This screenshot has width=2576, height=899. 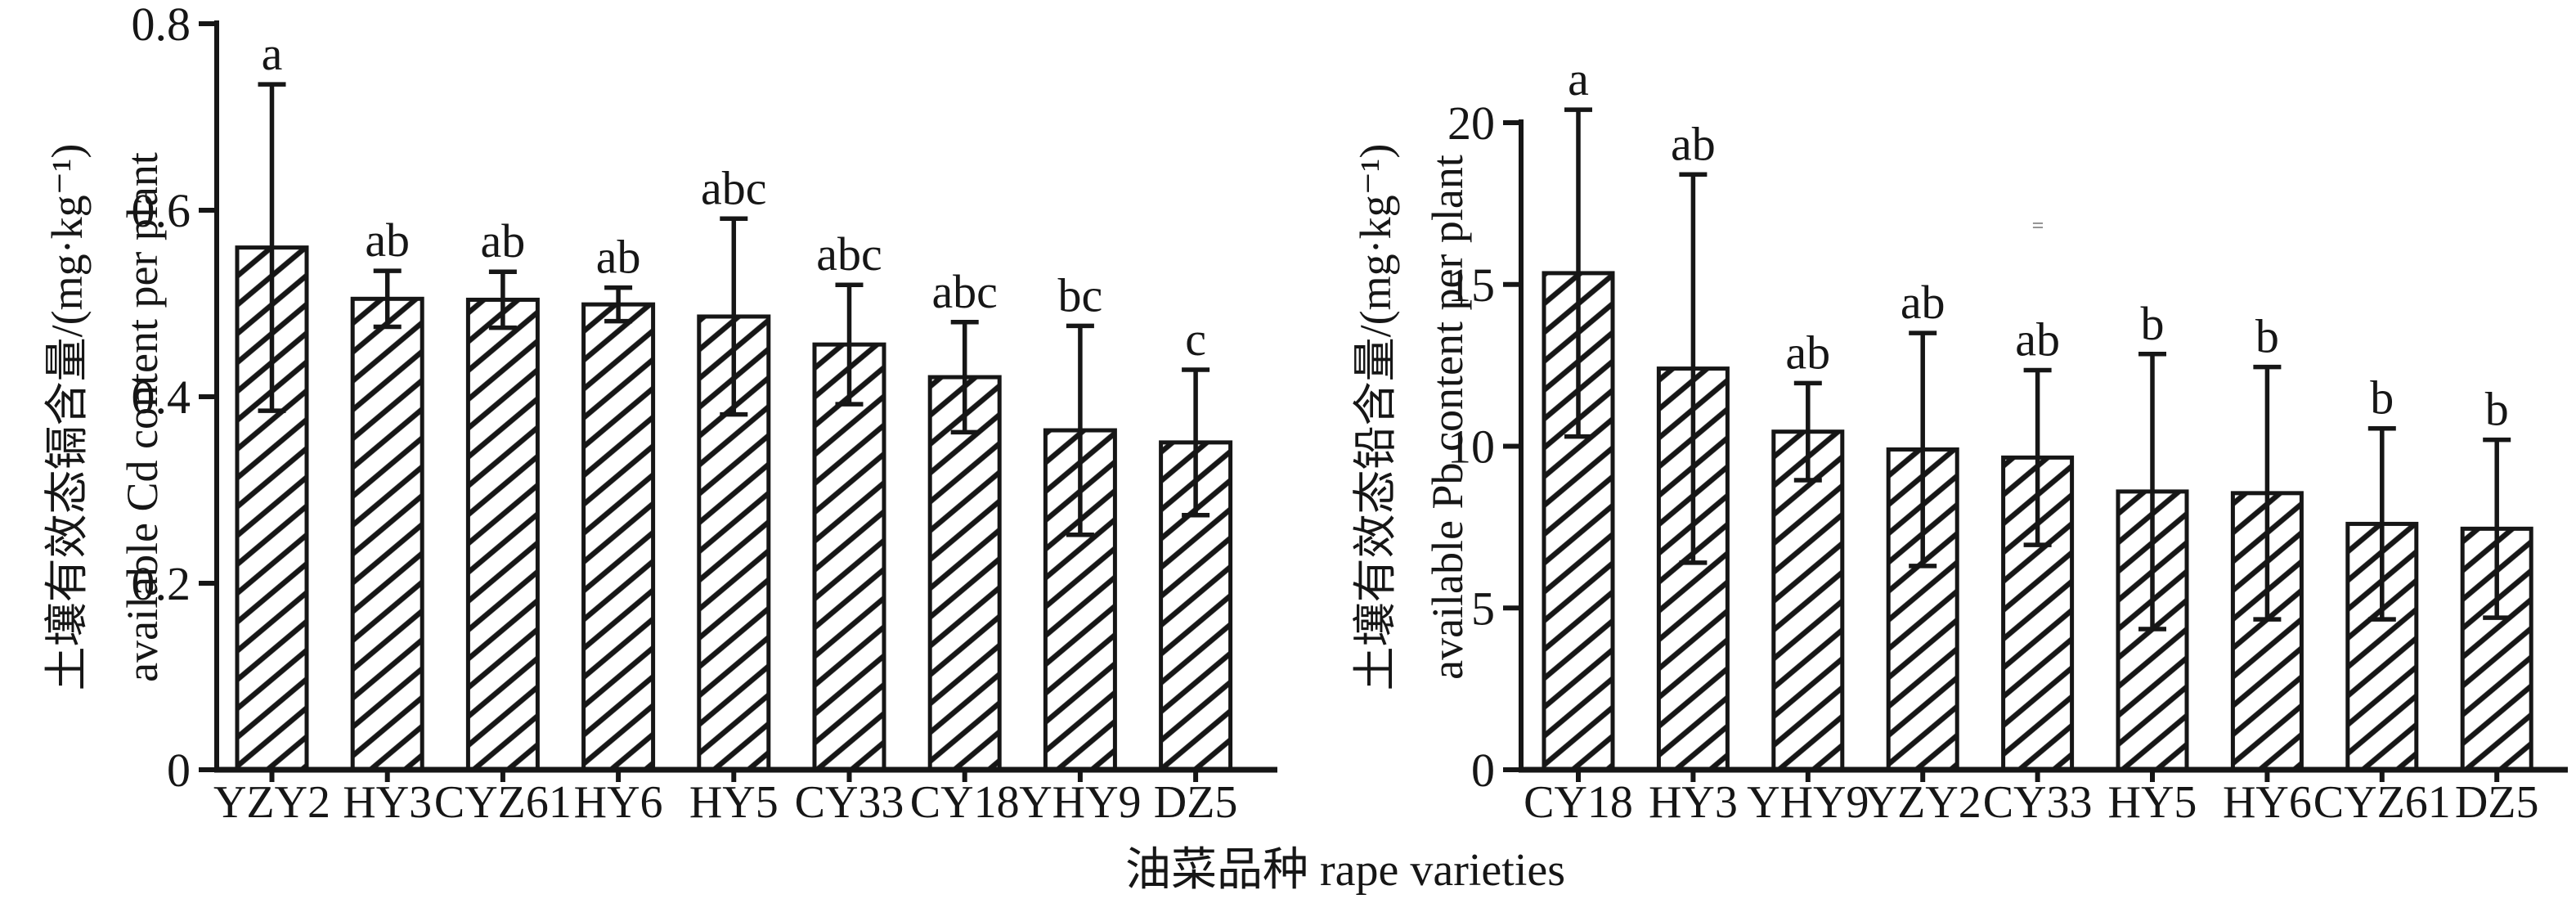 I want to click on sig-letter-cd-DZ5: c, so click(x=1195, y=339).